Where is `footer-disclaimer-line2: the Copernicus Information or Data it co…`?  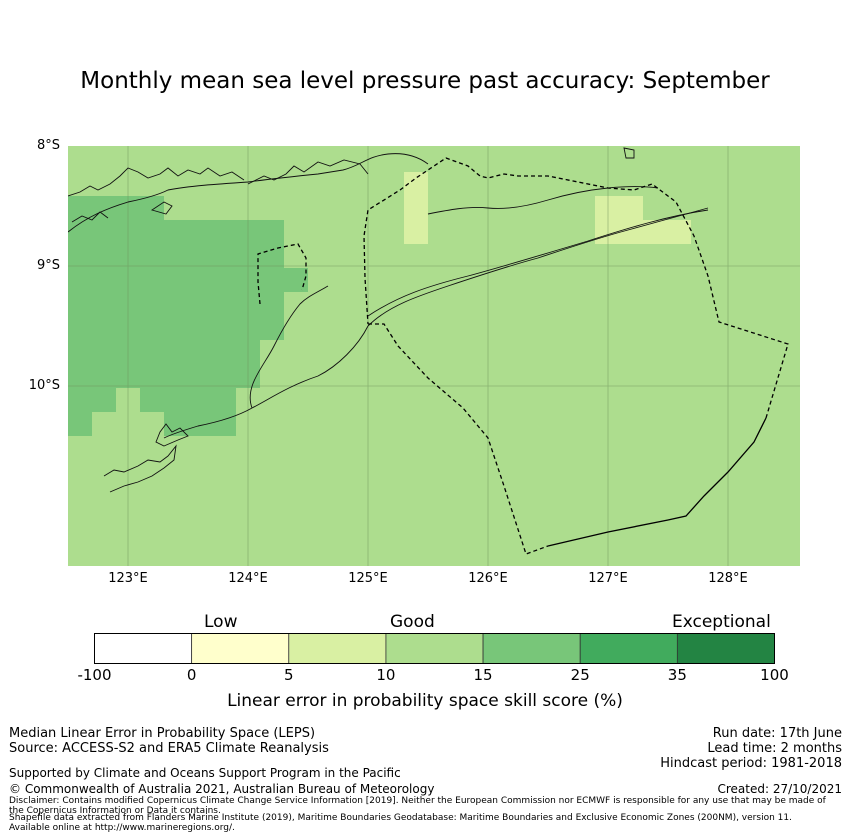
footer-disclaimer-line2: the Copernicus Information or Data it co… is located at coordinates (115, 811).